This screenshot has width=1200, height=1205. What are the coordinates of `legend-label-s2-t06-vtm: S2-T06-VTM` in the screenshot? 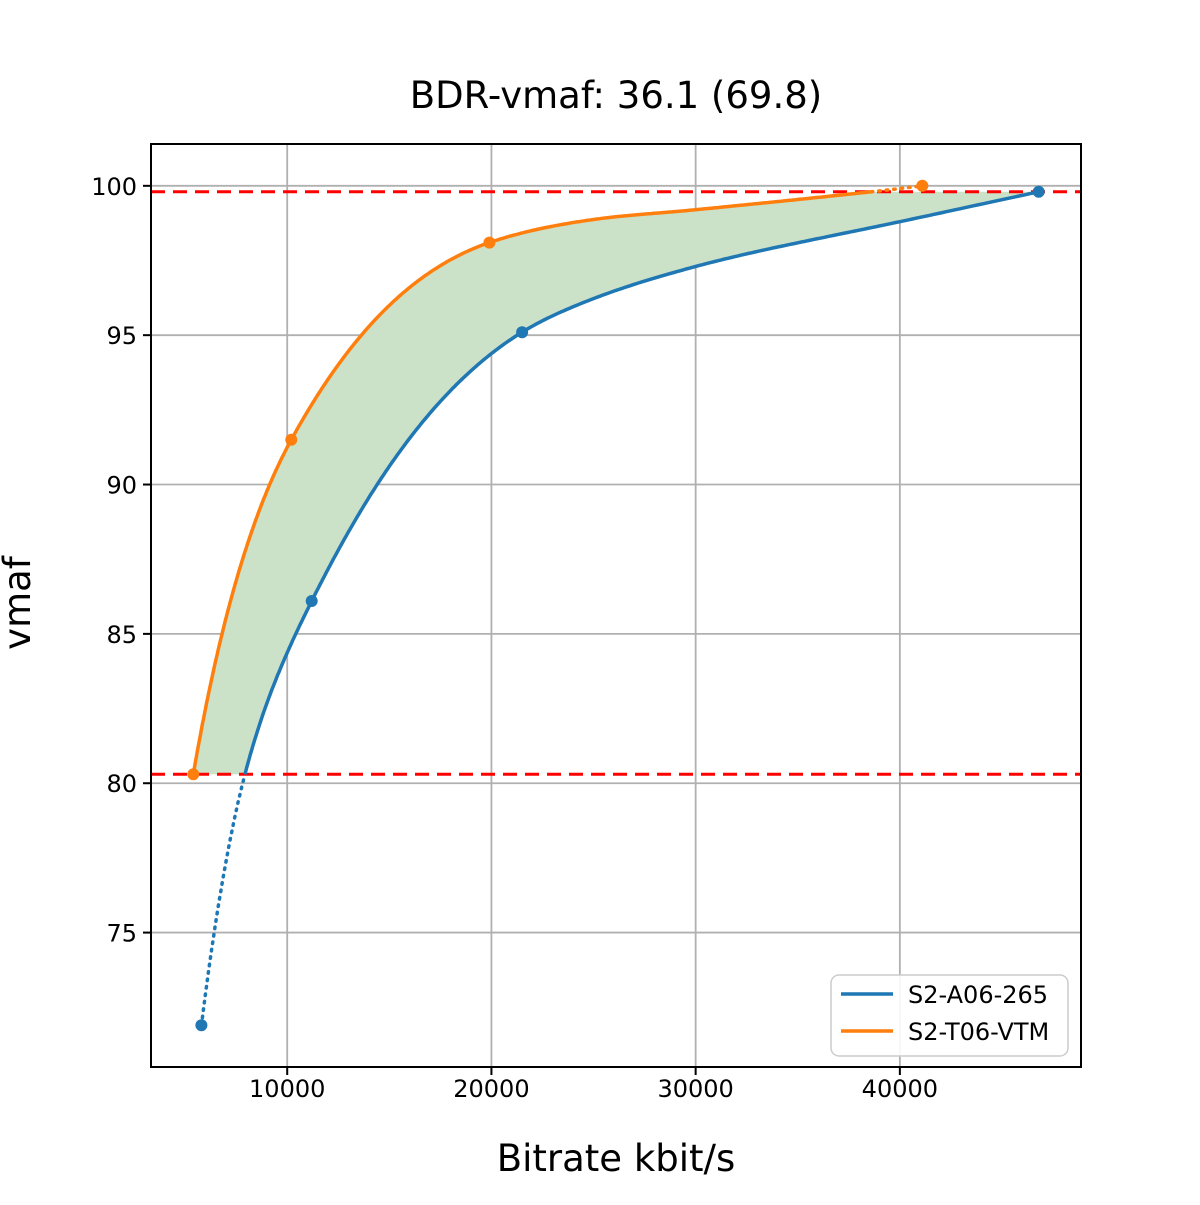 It's located at (978, 1032).